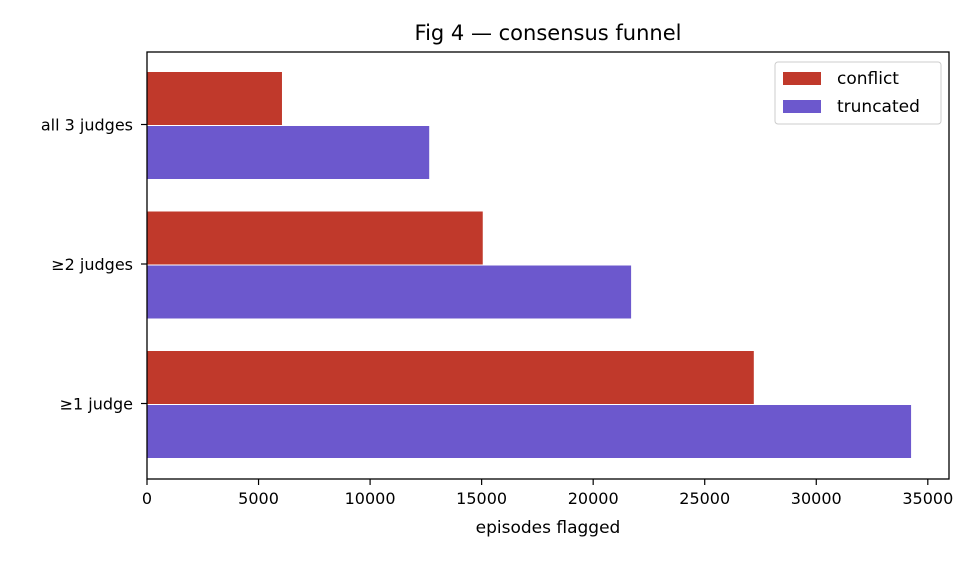 The width and height of the screenshot is (980, 565). Describe the element at coordinates (370, 498) in the screenshot. I see `x-tick-label-2: 10000` at that location.